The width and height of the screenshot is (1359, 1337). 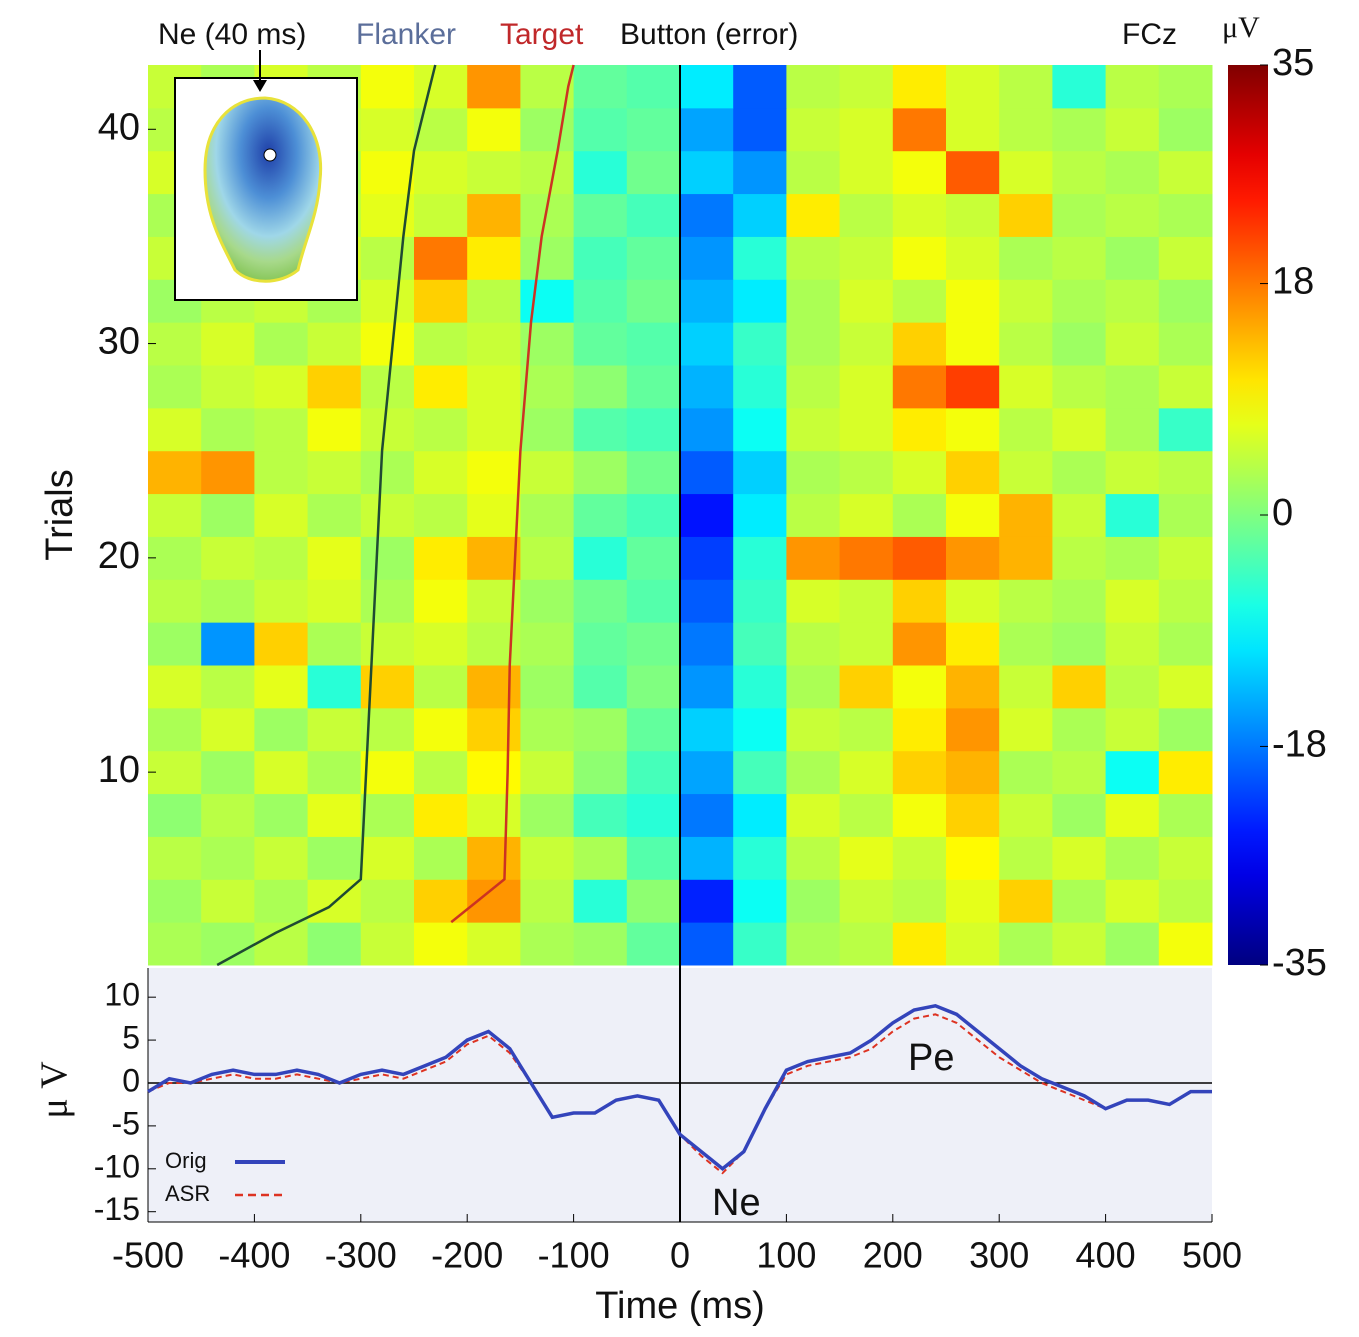 What do you see at coordinates (254, 1255) in the screenshot?
I see `x-tick-label: -400` at bounding box center [254, 1255].